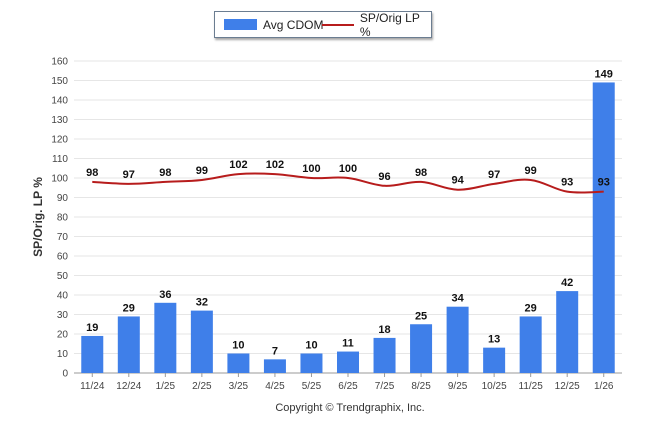 This screenshot has width=646, height=434. Describe the element at coordinates (494, 386) in the screenshot. I see `x-tick-label: 10/25` at that location.